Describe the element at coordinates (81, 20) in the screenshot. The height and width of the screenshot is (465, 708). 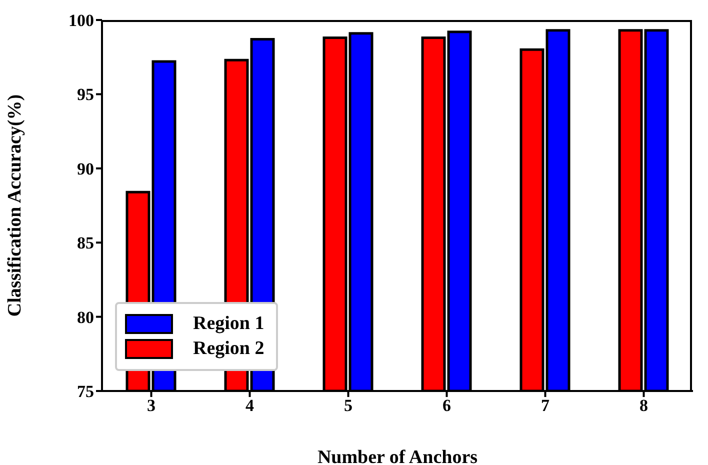
I see `y-tick-label: 100` at that location.